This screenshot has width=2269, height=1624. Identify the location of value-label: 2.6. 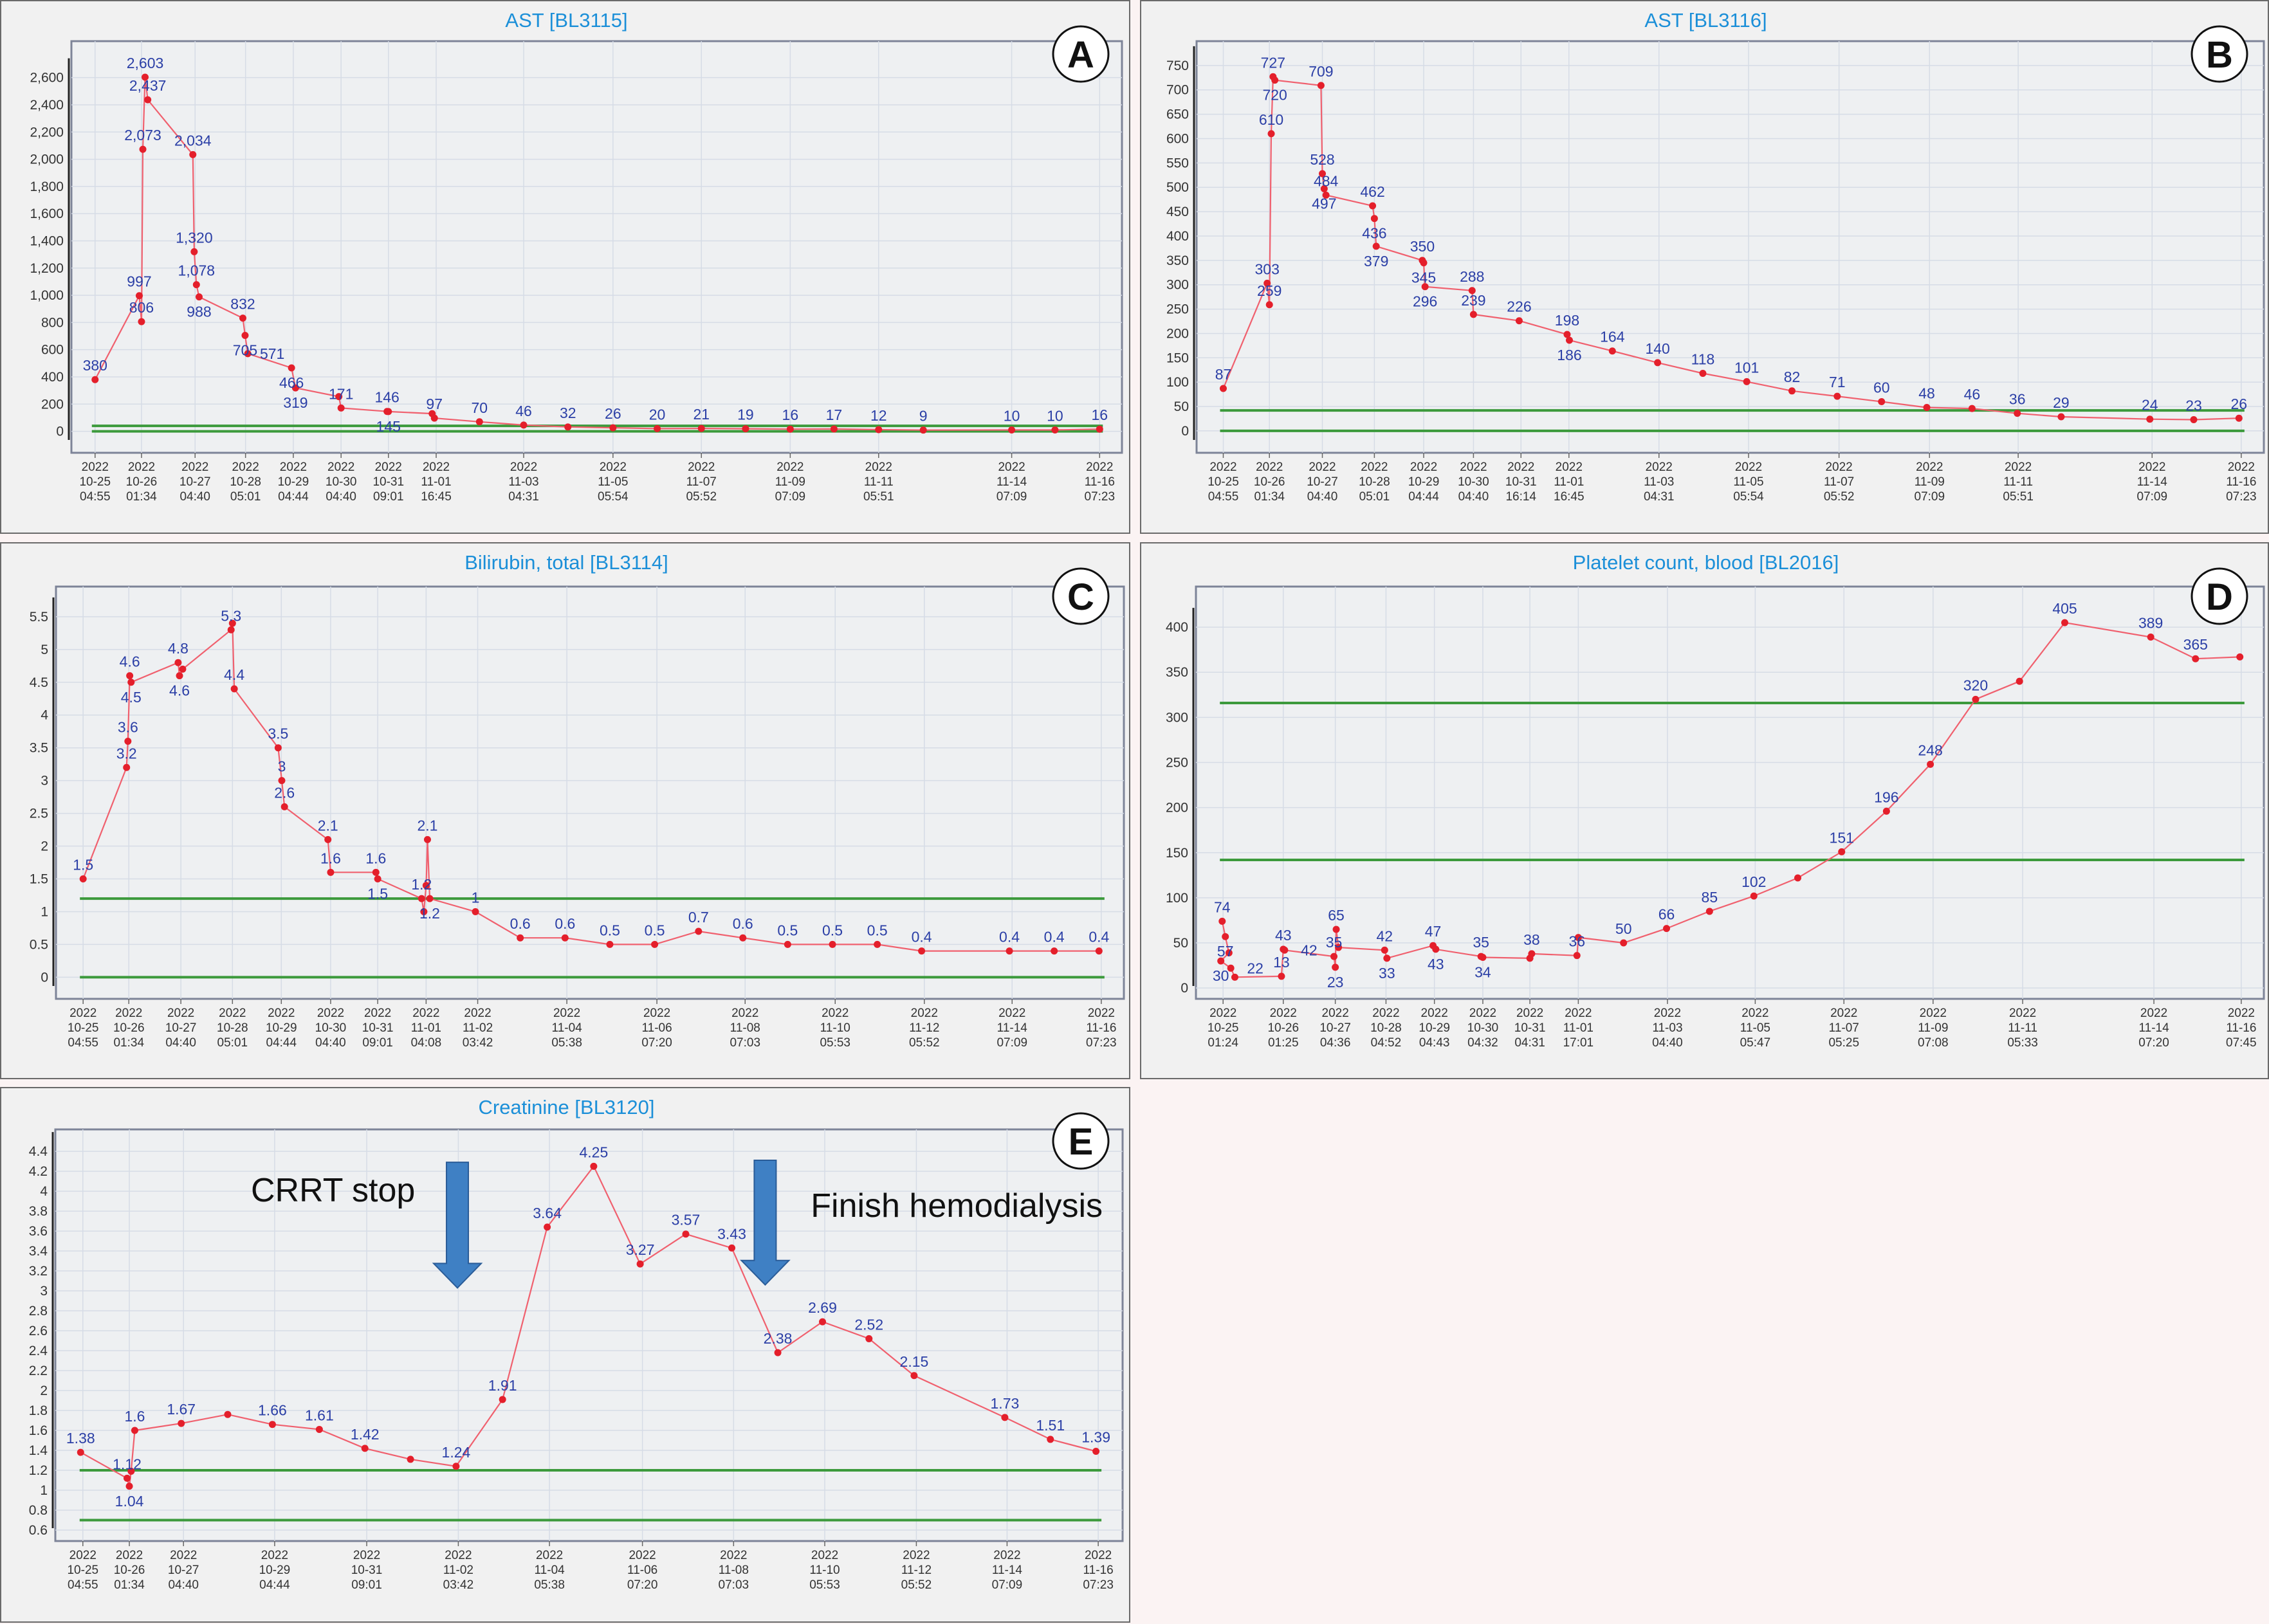
(285, 793).